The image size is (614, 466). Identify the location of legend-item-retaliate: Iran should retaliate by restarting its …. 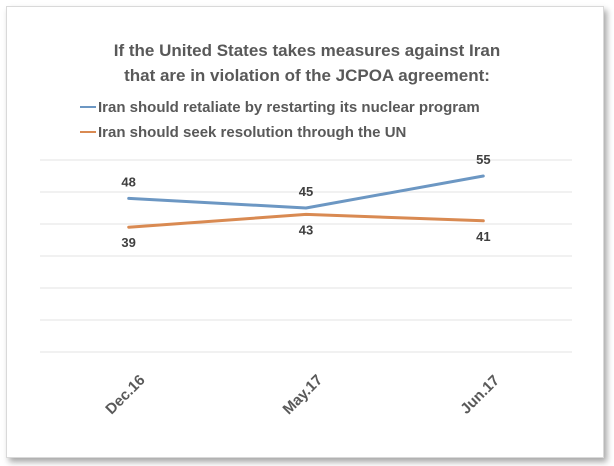
(280, 107).